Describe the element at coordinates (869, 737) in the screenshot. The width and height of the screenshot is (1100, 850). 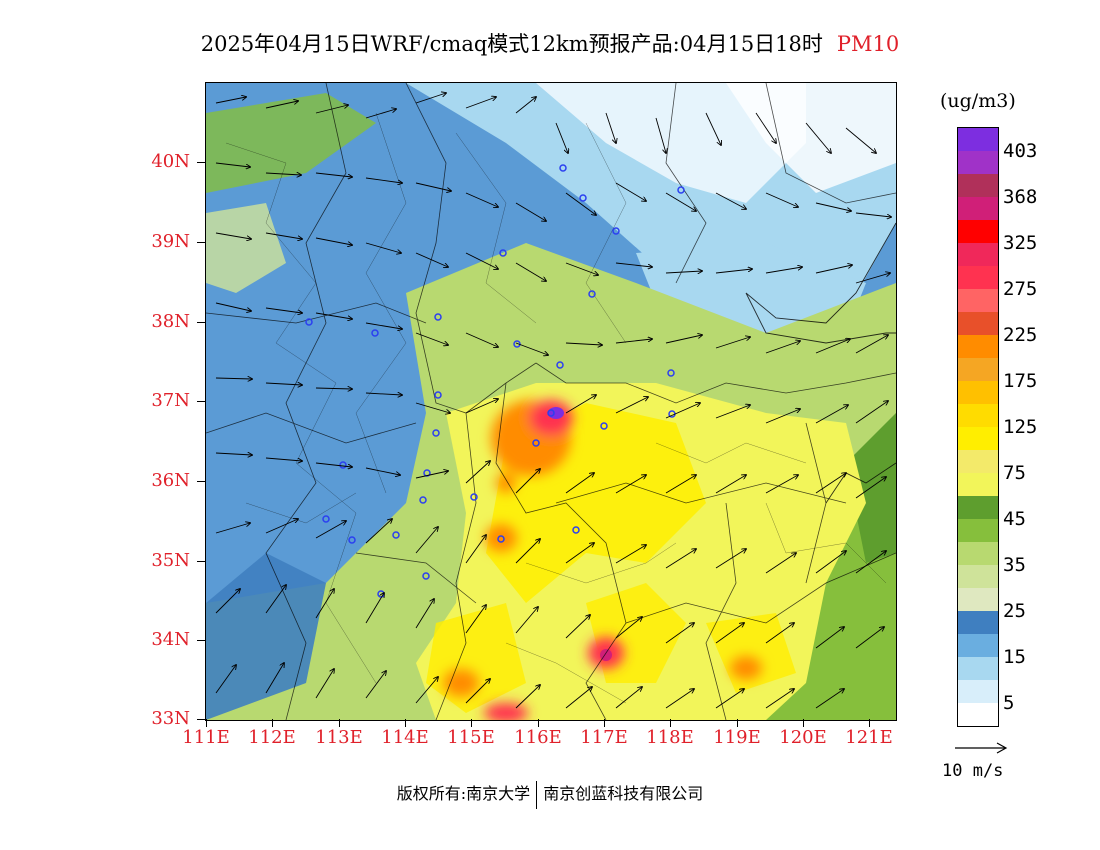
I see `lon-label: 121E` at that location.